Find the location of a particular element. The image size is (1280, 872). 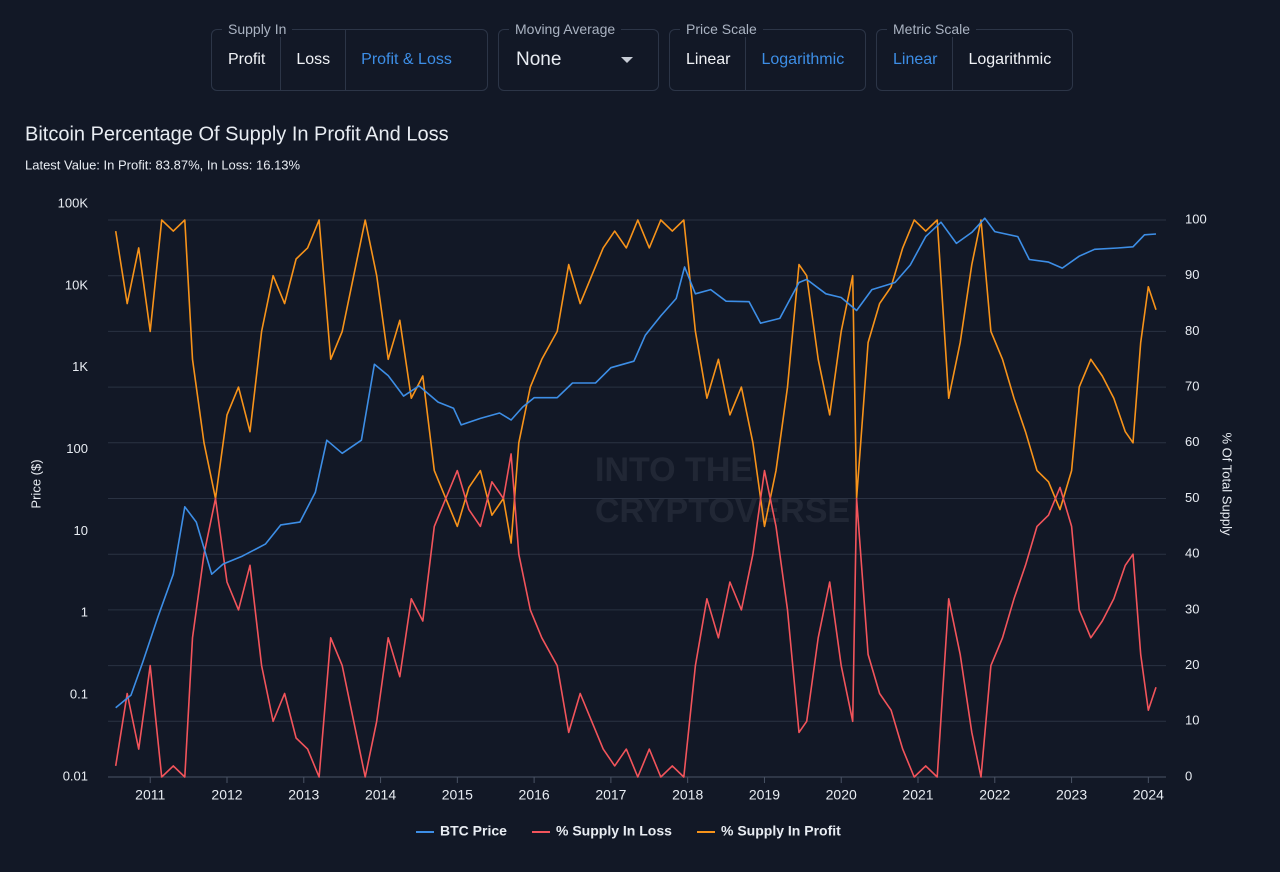

control-label: Moving Average is located at coordinates (565, 29).